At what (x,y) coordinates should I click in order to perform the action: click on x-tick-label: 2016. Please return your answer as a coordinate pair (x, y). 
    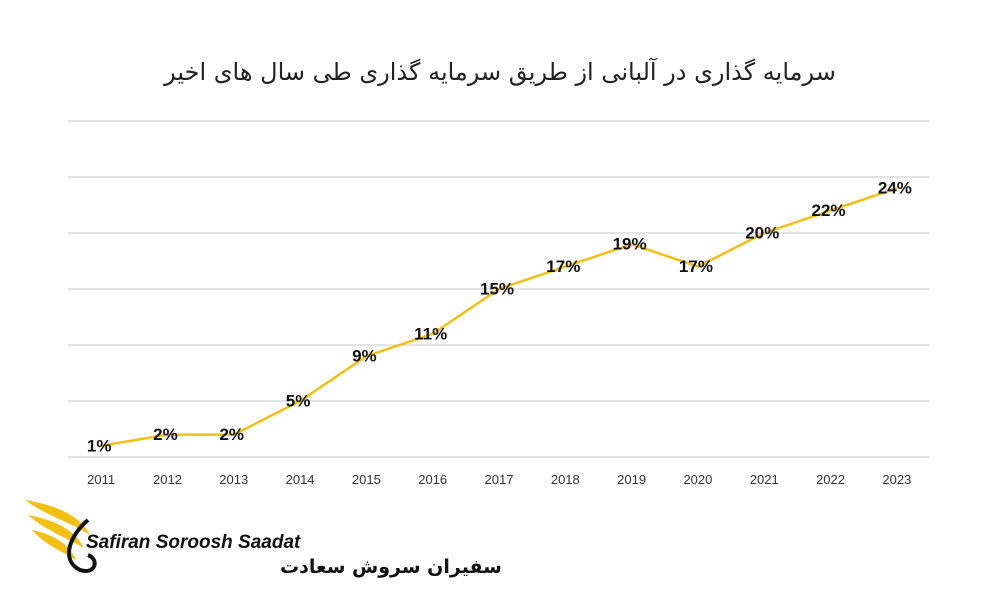
    Looking at the image, I should click on (432, 479).